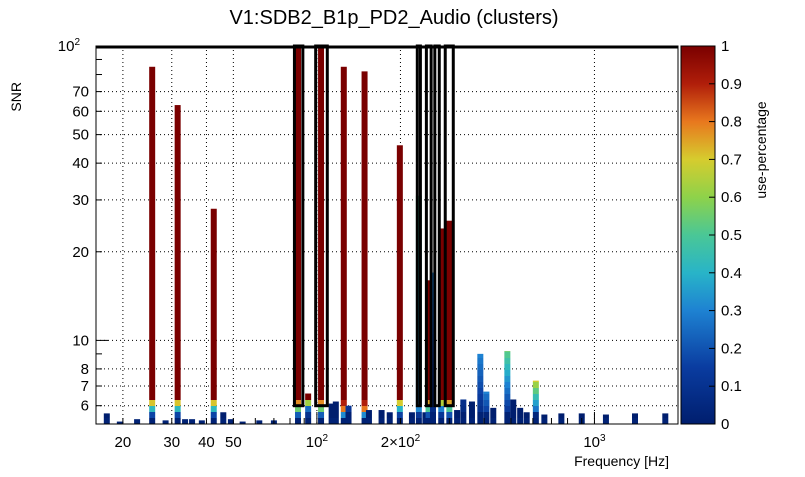 The height and width of the screenshot is (477, 805). Describe the element at coordinates (85, 386) in the screenshot. I see `y-tick-label: 7` at that location.